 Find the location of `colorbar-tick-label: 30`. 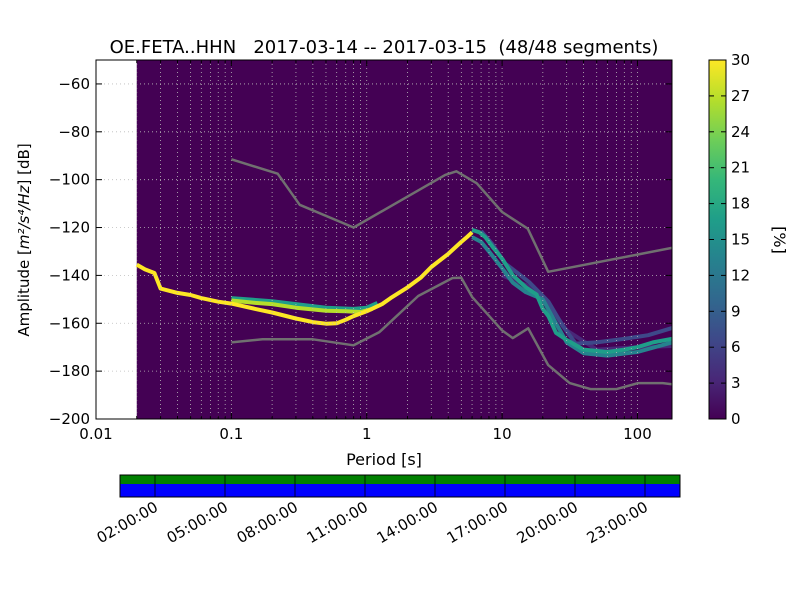

colorbar-tick-label: 30 is located at coordinates (740, 60).